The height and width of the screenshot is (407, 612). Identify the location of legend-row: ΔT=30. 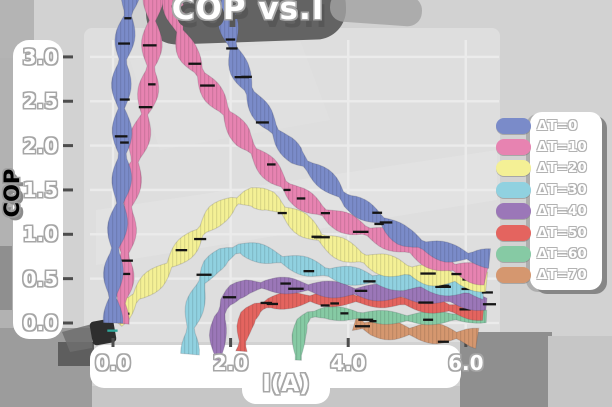
(541, 189).